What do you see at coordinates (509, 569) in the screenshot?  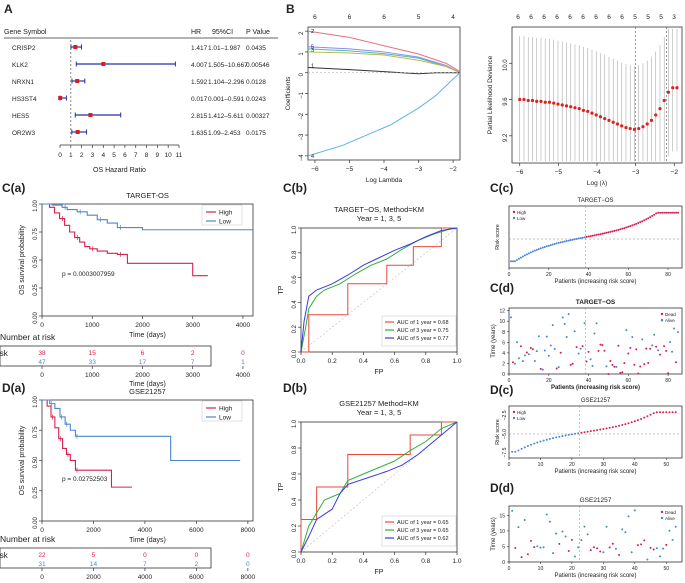 I see `survtime-x-tick-label: 0` at bounding box center [509, 569].